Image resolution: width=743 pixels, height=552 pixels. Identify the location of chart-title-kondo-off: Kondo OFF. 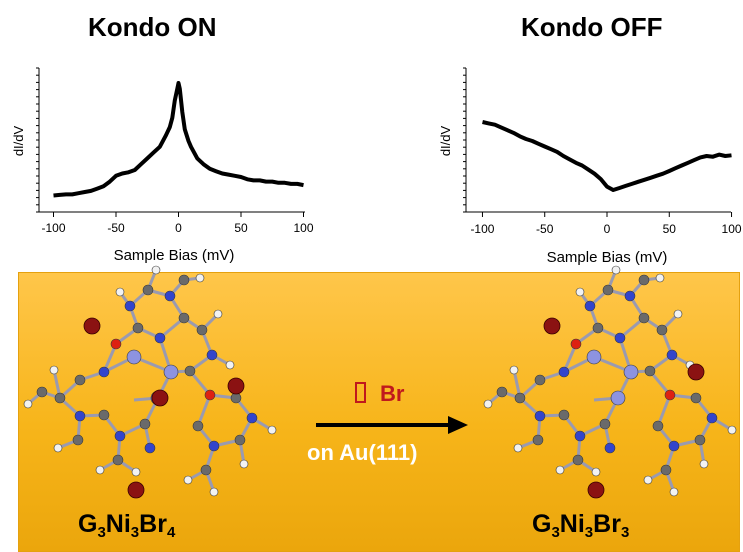
(592, 27).